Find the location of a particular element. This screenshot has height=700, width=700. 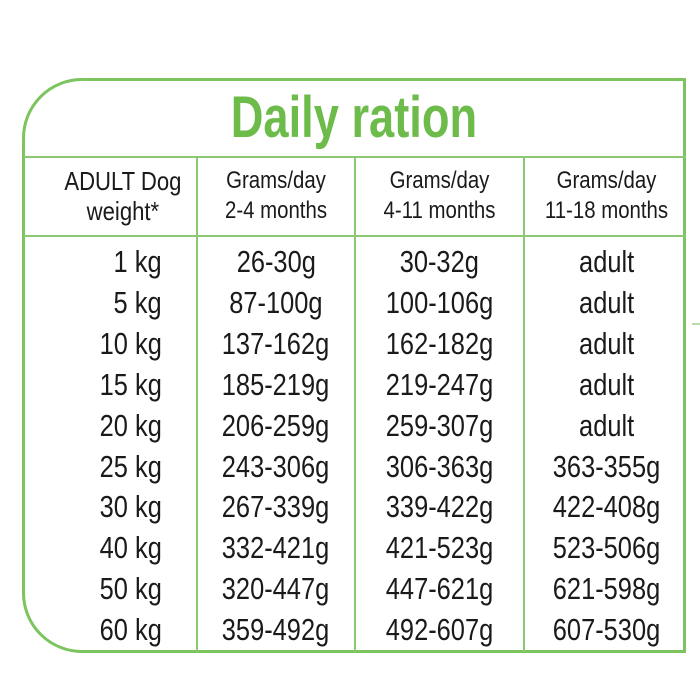

cell-text: 1 kg is located at coordinates (137, 261).